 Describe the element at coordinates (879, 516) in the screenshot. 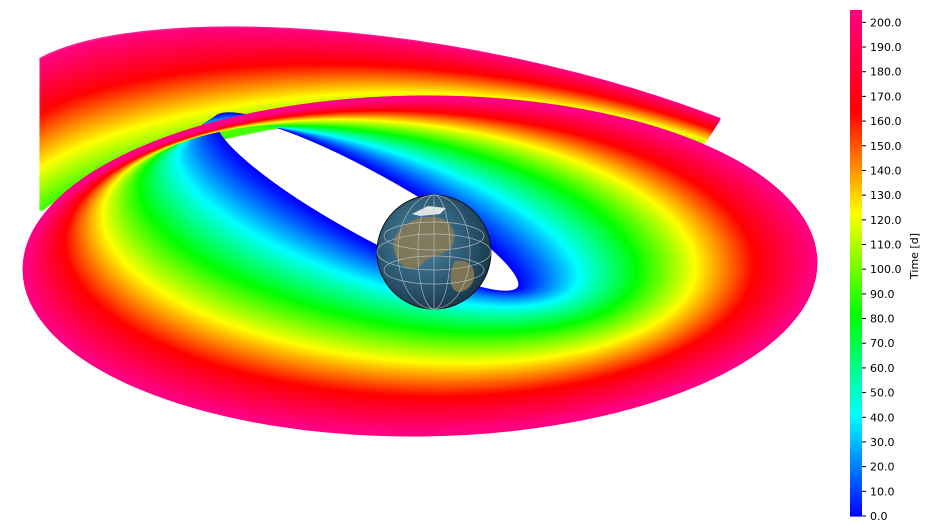

I see `colorbar-tick-label: 0.0` at that location.